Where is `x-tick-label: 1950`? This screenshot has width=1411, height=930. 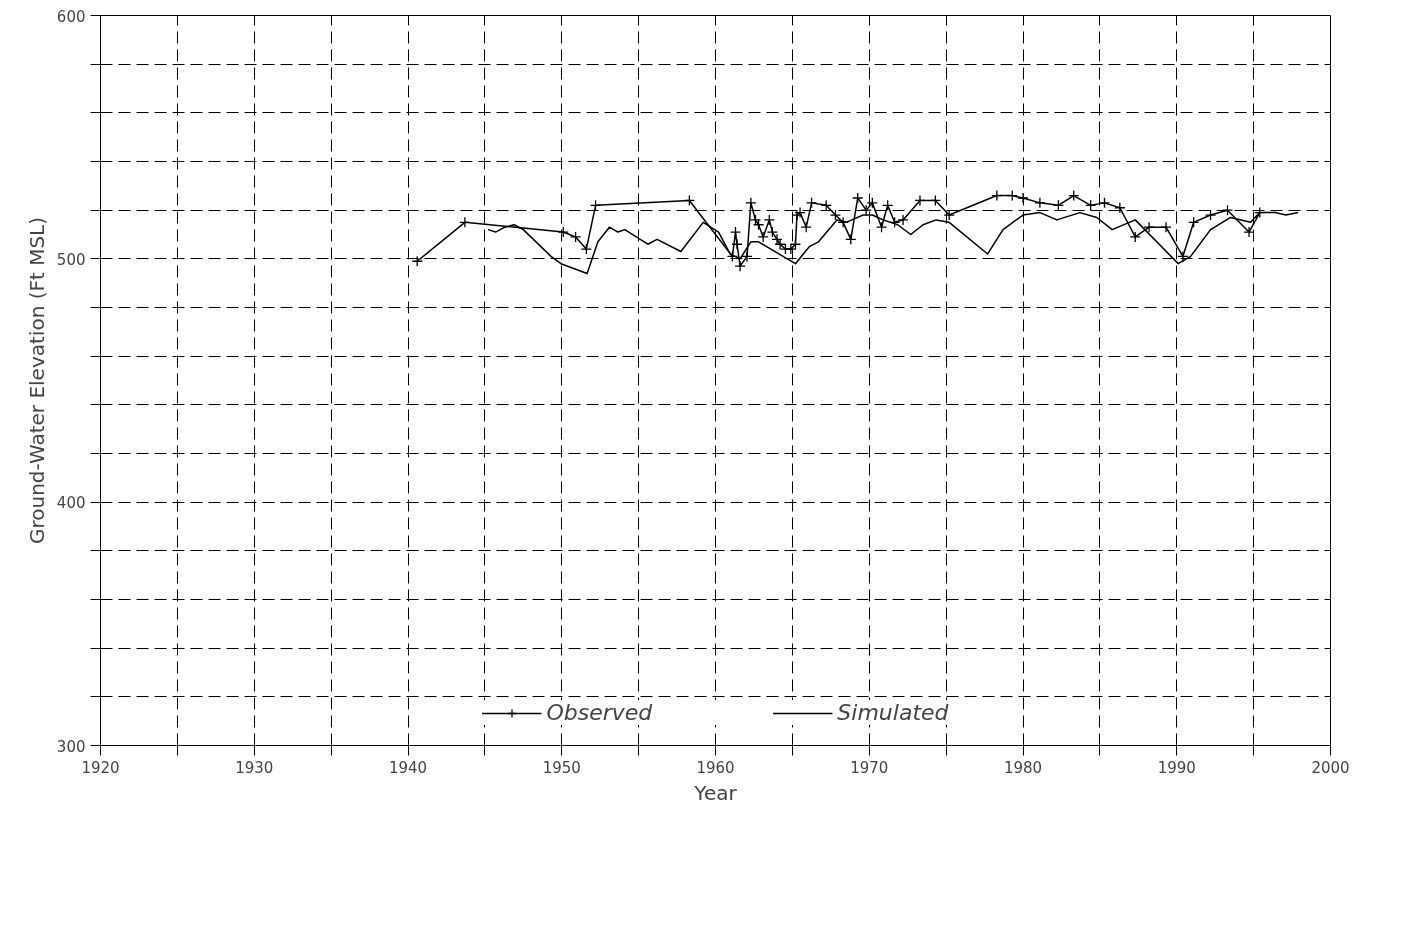 x-tick-label: 1950 is located at coordinates (561, 767).